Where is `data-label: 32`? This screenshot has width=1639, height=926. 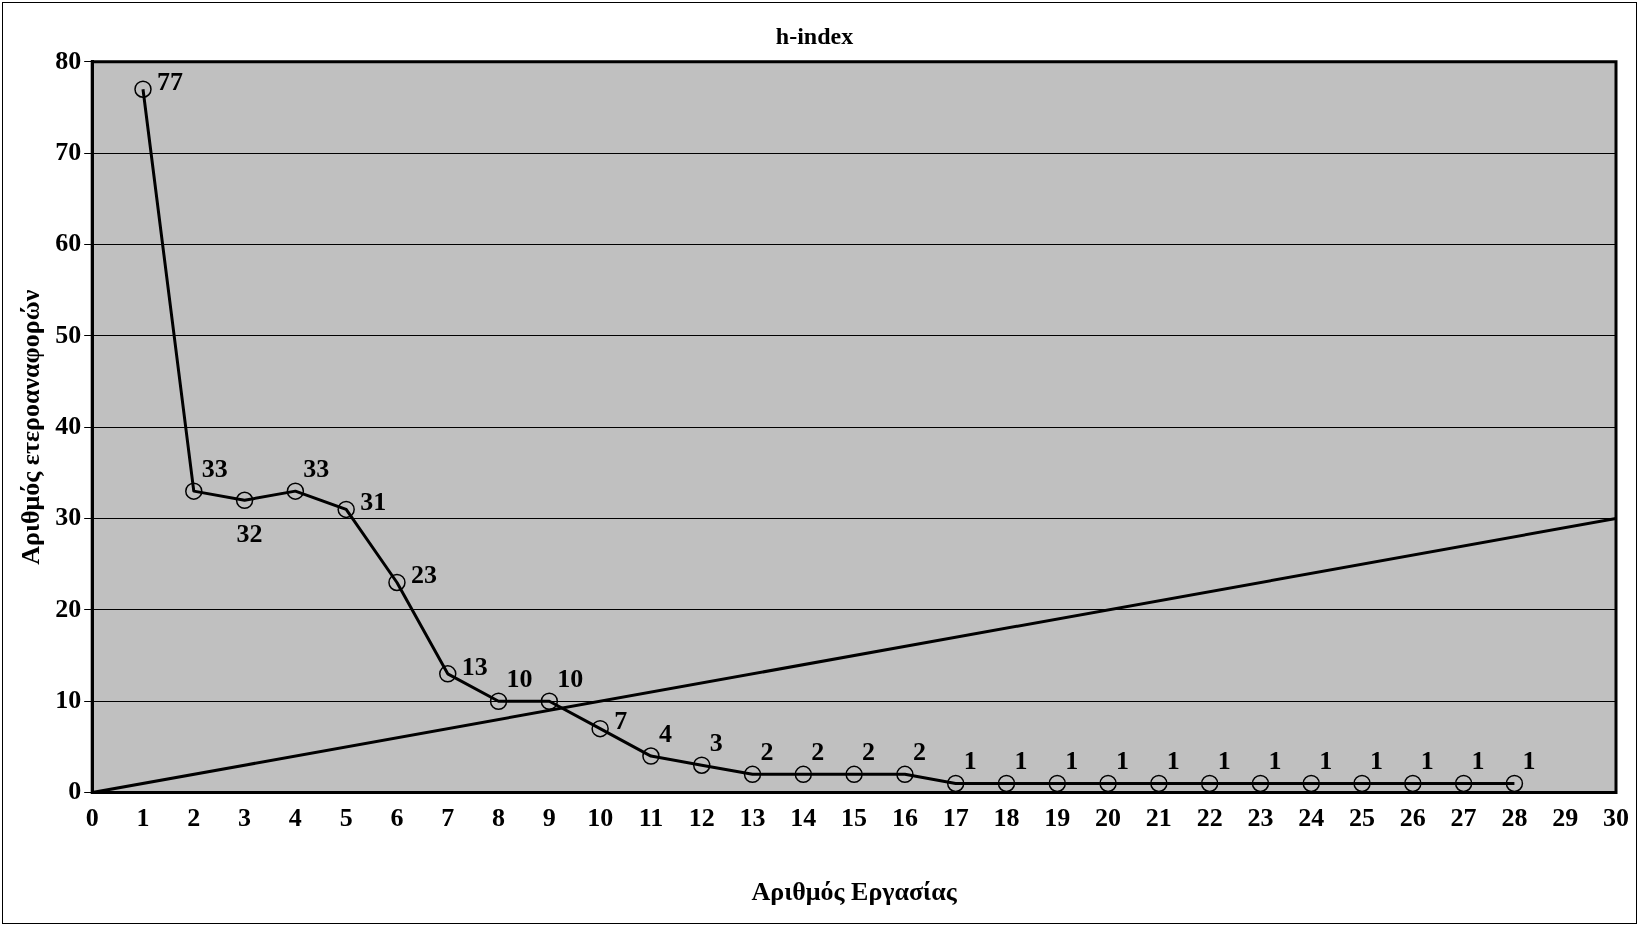
data-label: 32 is located at coordinates (249, 533).